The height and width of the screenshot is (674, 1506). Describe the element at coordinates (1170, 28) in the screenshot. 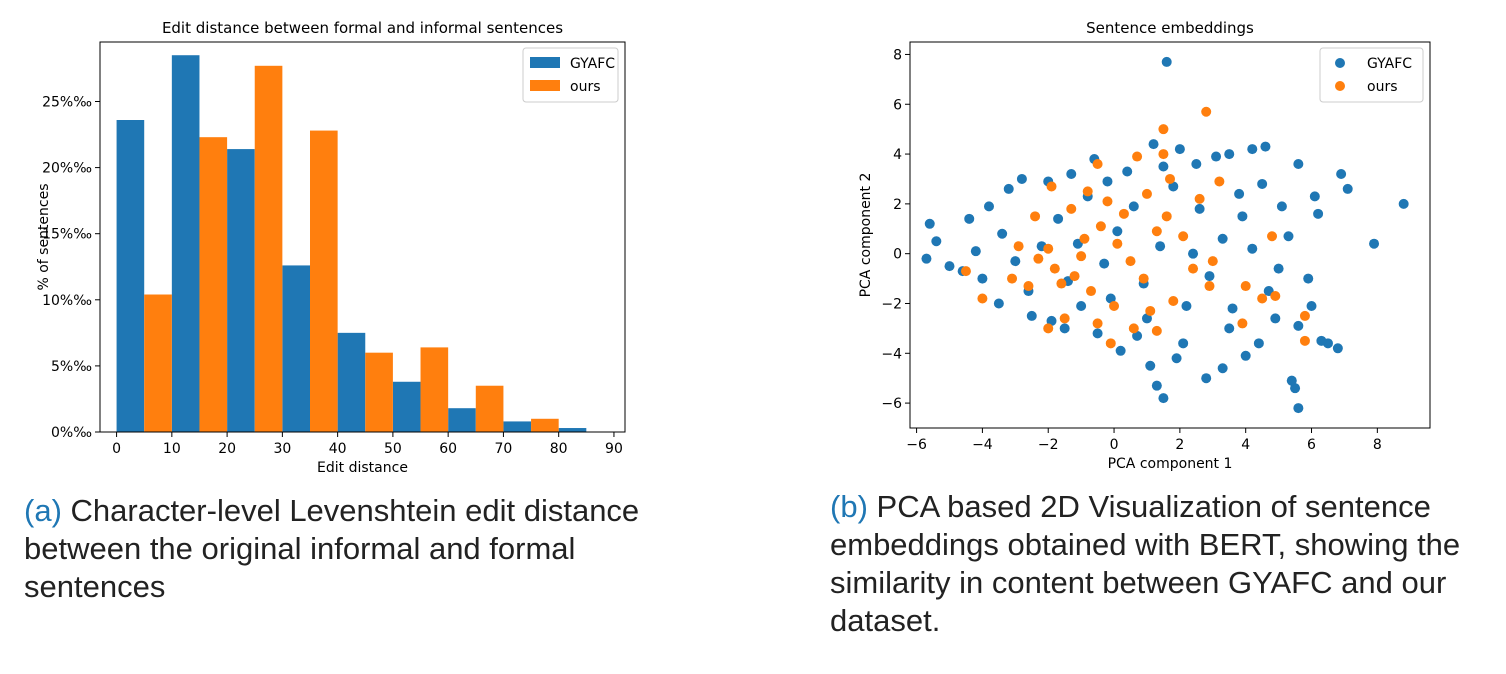

I see `chart-title: Sentence embeddings` at that location.